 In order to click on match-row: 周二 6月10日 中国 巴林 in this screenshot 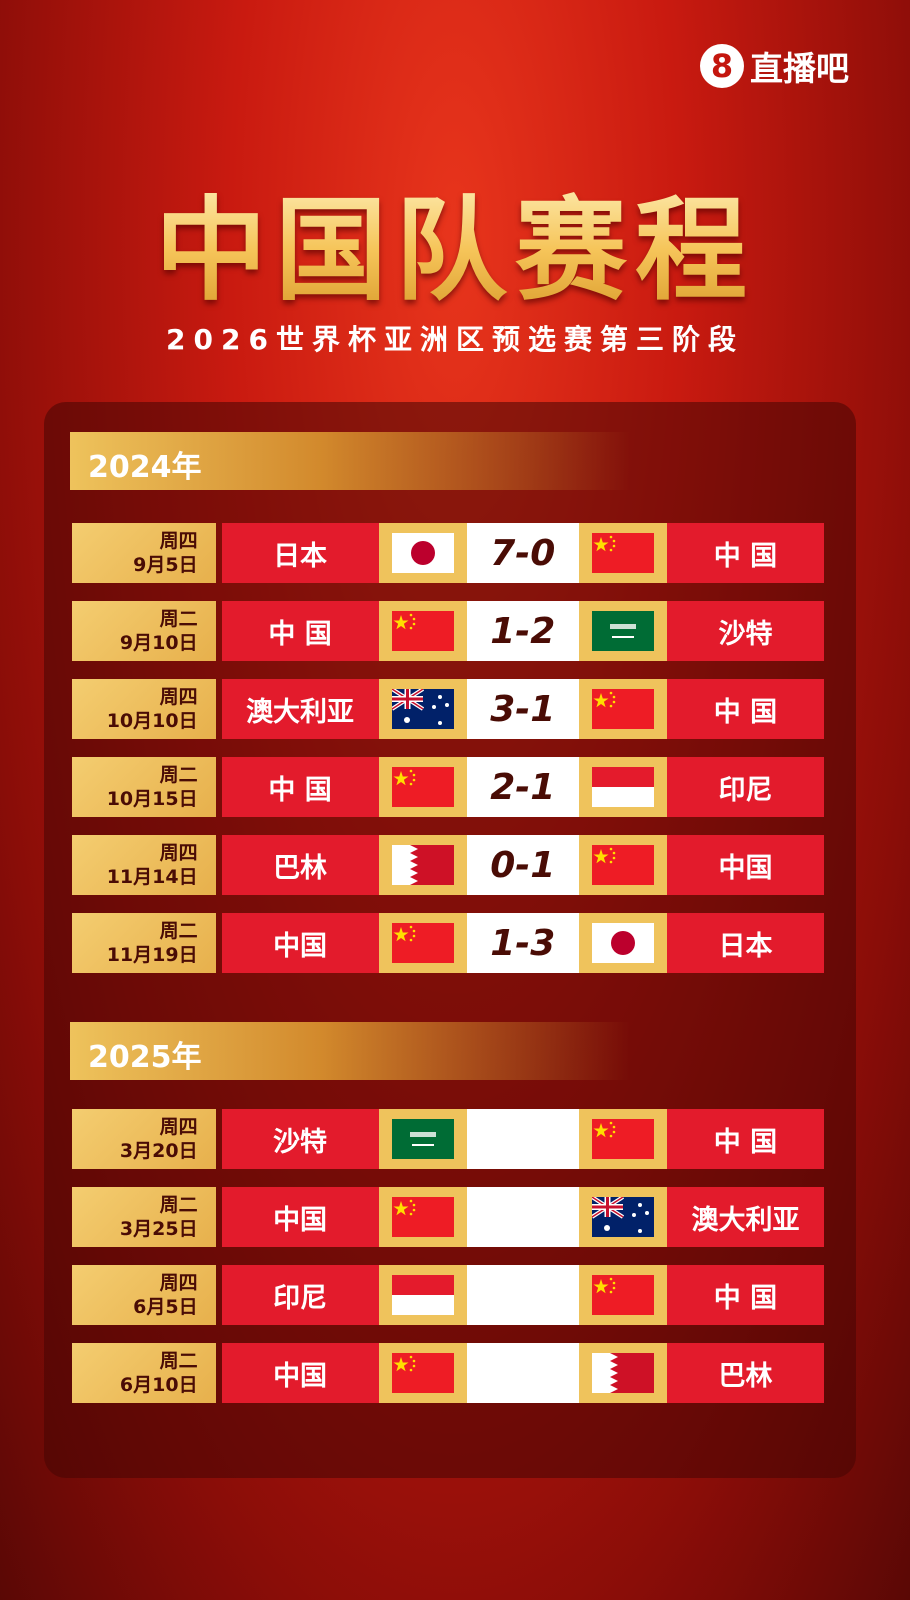, I will do `click(448, 1373)`.